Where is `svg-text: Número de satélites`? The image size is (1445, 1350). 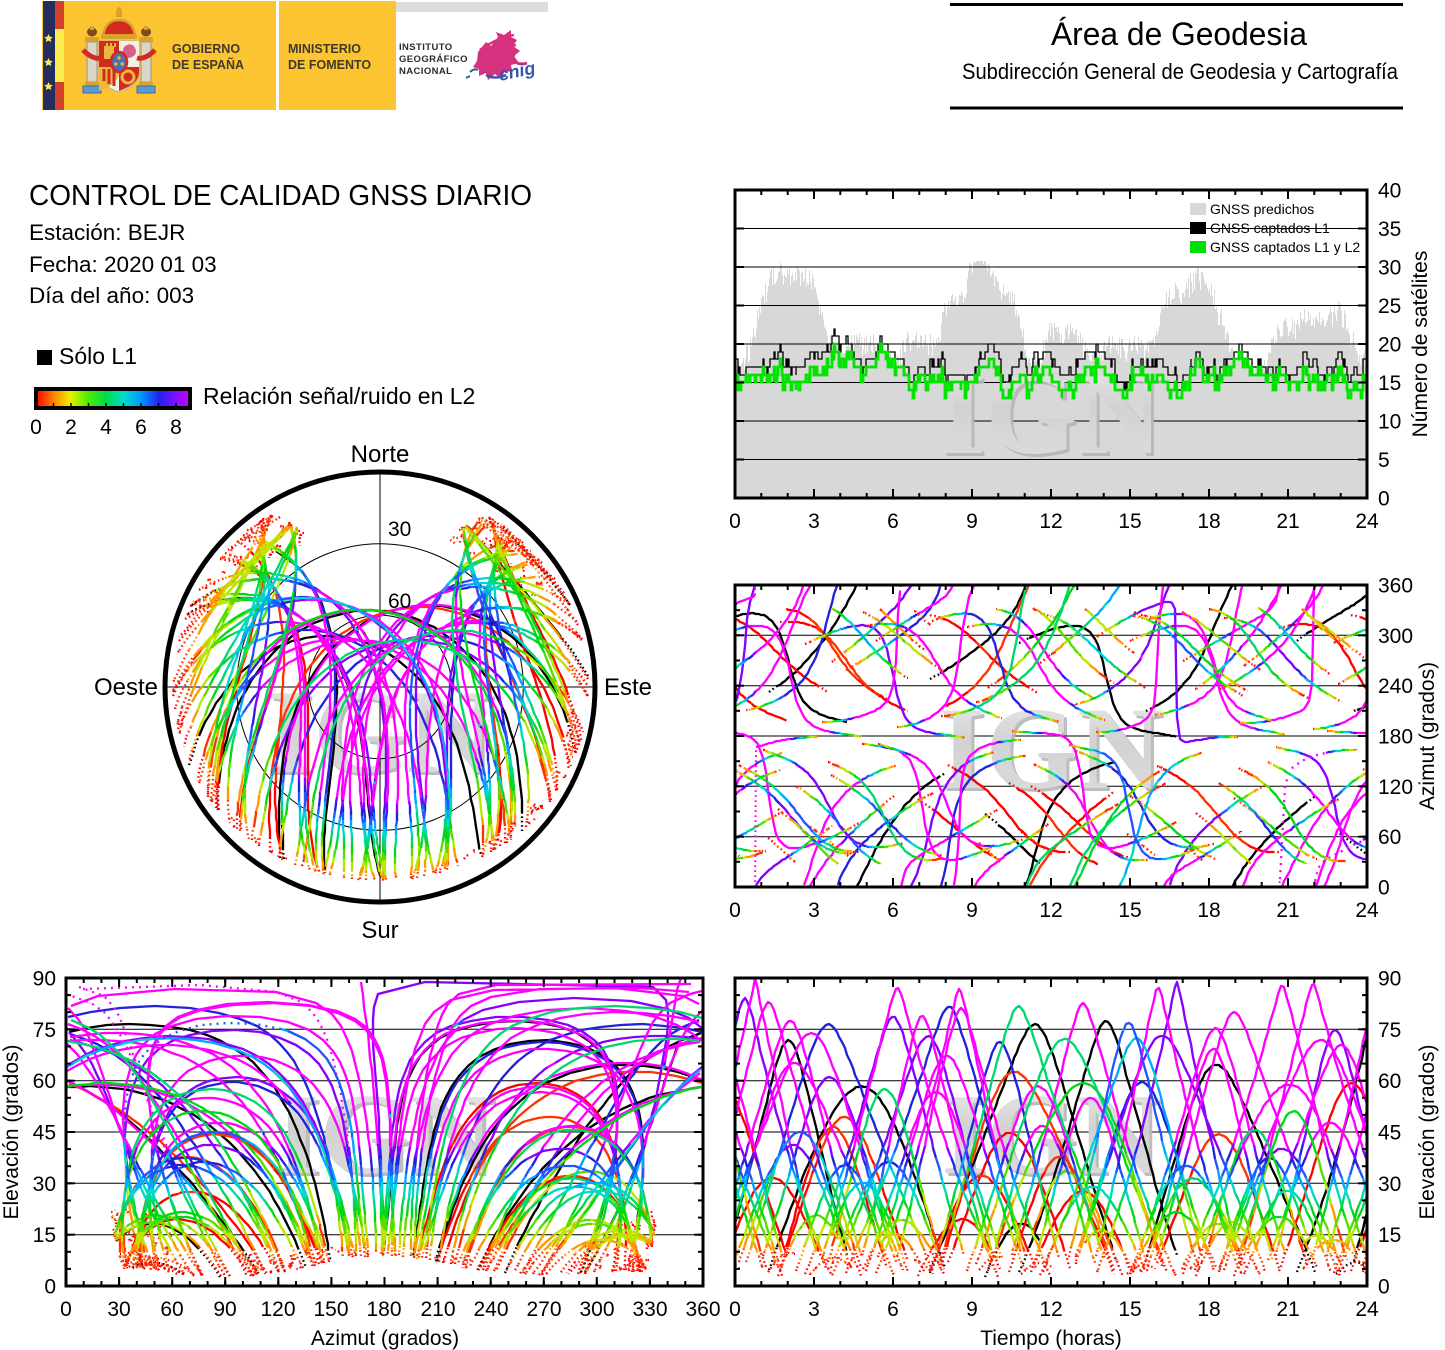
svg-text: Número de satélites is located at coordinates (1420, 344).